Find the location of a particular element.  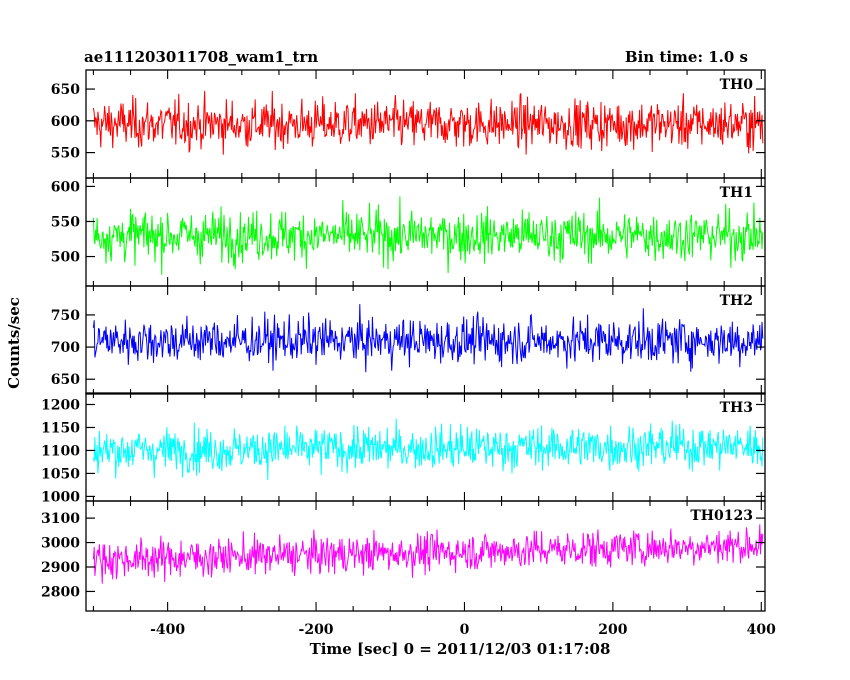

y-tick-label: 3000 is located at coordinates (60, 544).